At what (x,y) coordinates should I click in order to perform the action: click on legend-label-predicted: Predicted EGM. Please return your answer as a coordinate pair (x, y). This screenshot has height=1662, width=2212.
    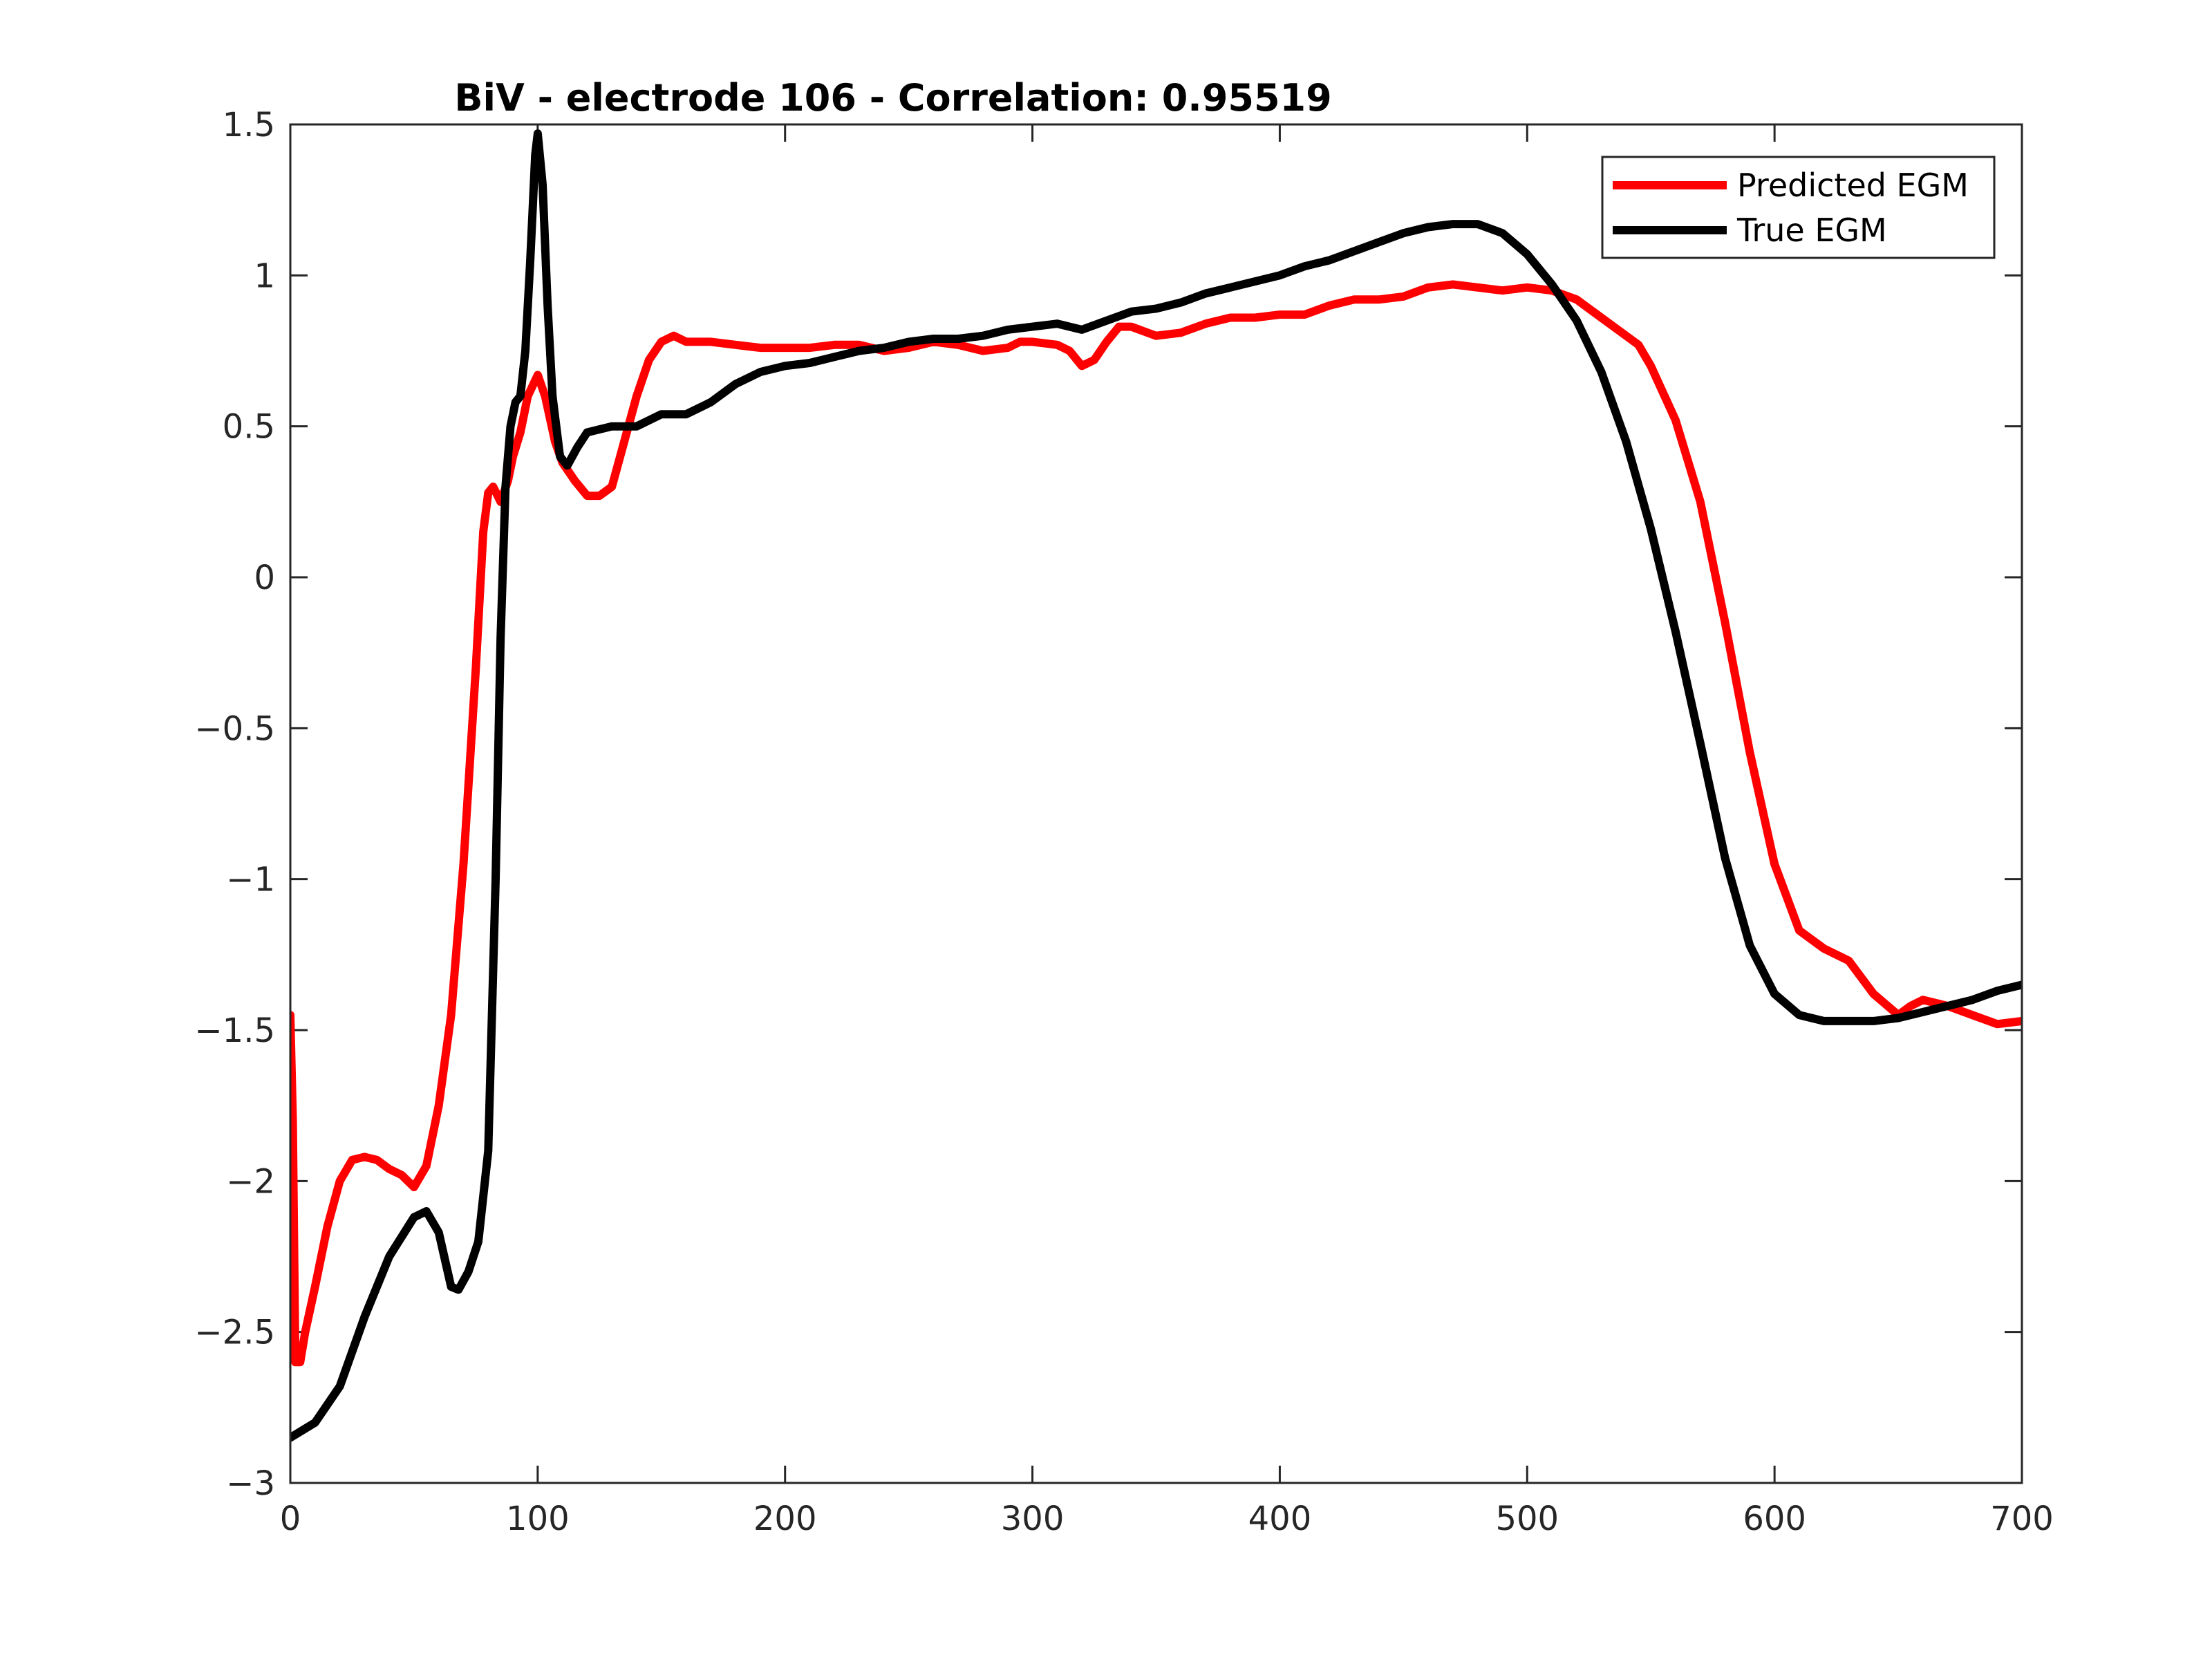
    Looking at the image, I should click on (1853, 186).